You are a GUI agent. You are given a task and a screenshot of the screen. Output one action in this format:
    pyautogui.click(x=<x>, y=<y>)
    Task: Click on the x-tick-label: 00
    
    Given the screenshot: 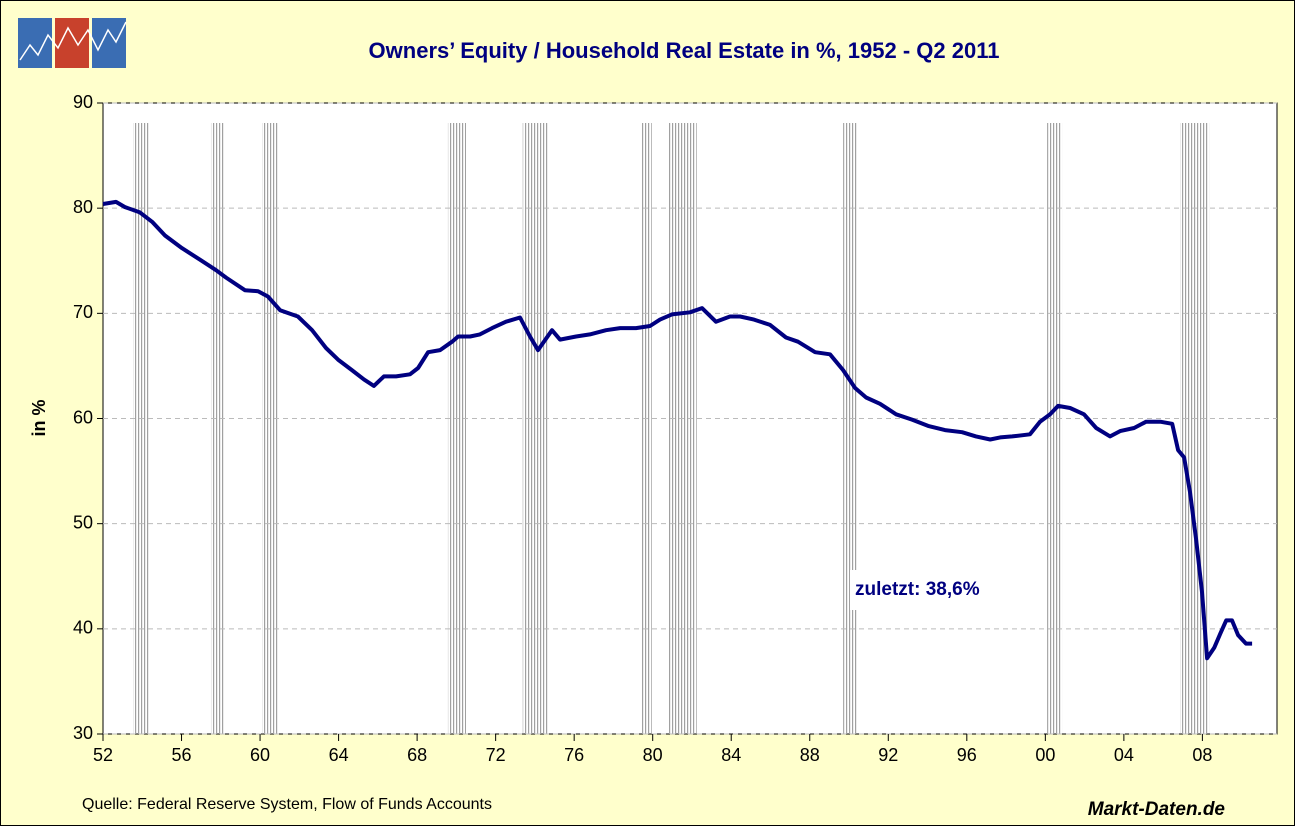 What is the action you would take?
    pyautogui.click(x=1045, y=755)
    